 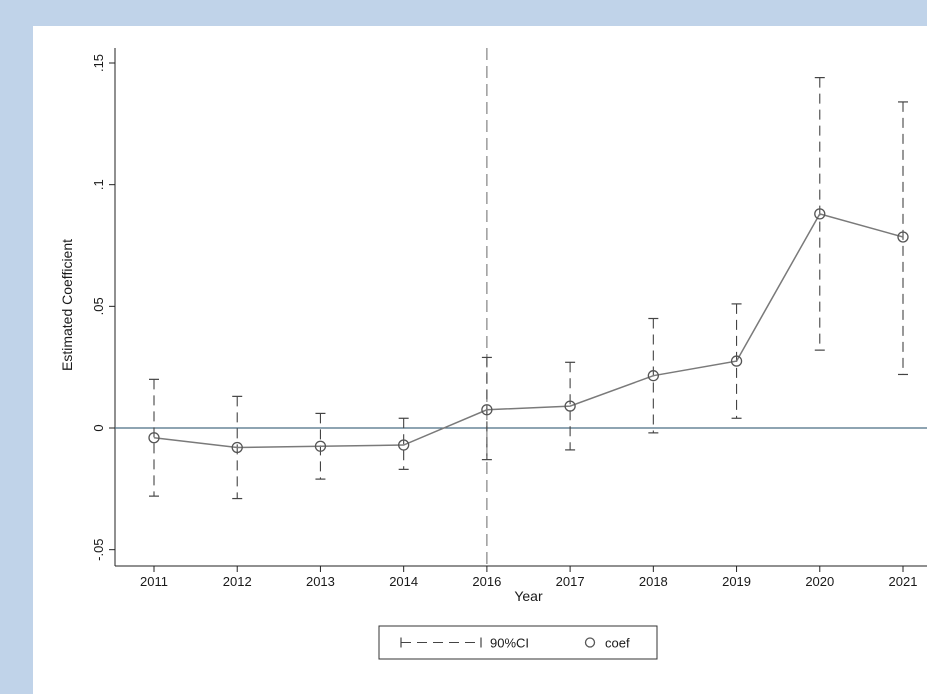 What do you see at coordinates (403, 581) in the screenshot?
I see `x-tick-label: 2014` at bounding box center [403, 581].